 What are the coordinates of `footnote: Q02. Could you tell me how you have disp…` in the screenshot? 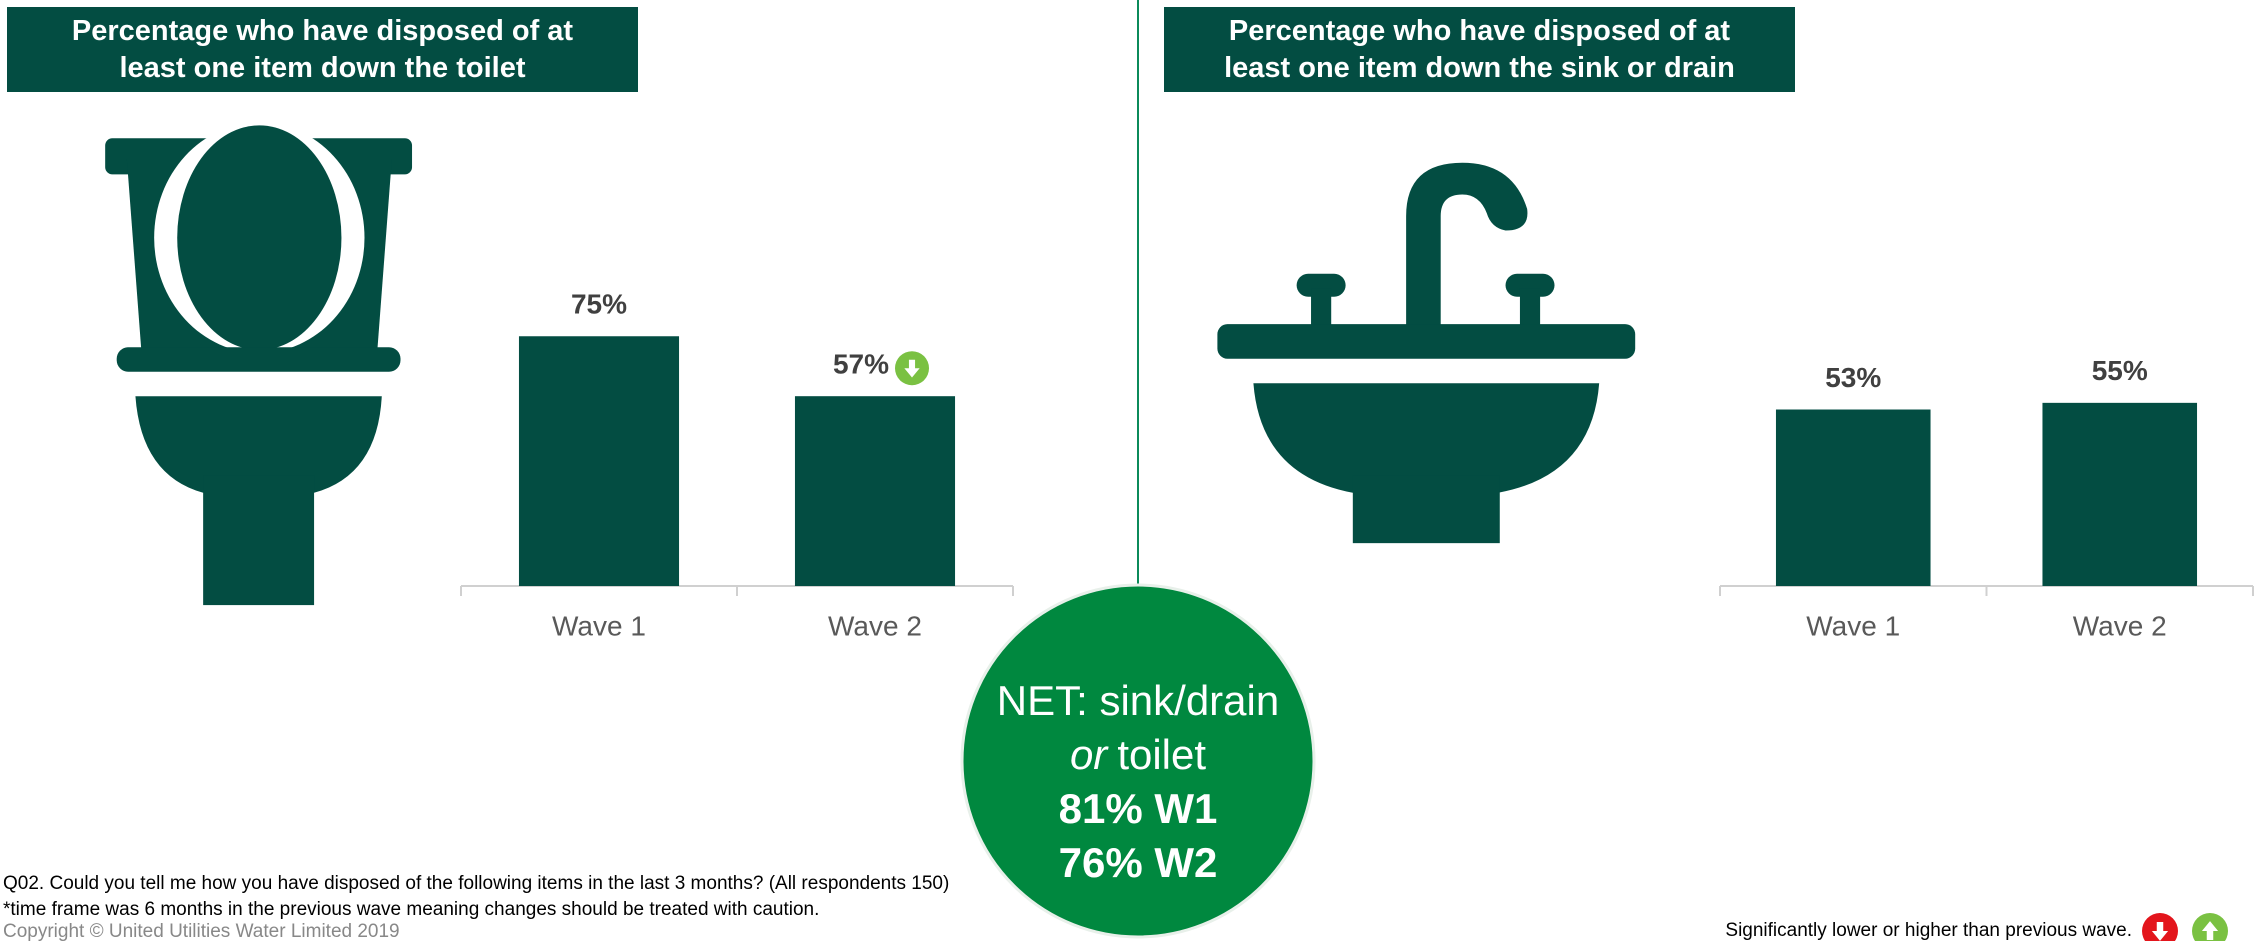 It's located at (476, 883).